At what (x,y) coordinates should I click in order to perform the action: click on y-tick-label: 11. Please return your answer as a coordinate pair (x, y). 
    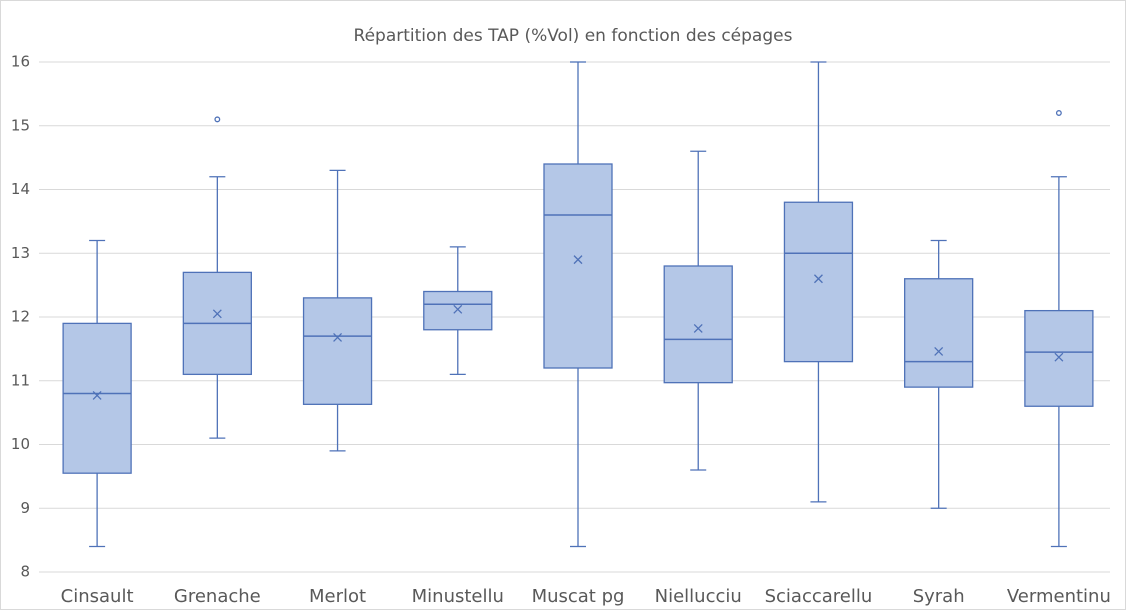
    Looking at the image, I should click on (20, 380).